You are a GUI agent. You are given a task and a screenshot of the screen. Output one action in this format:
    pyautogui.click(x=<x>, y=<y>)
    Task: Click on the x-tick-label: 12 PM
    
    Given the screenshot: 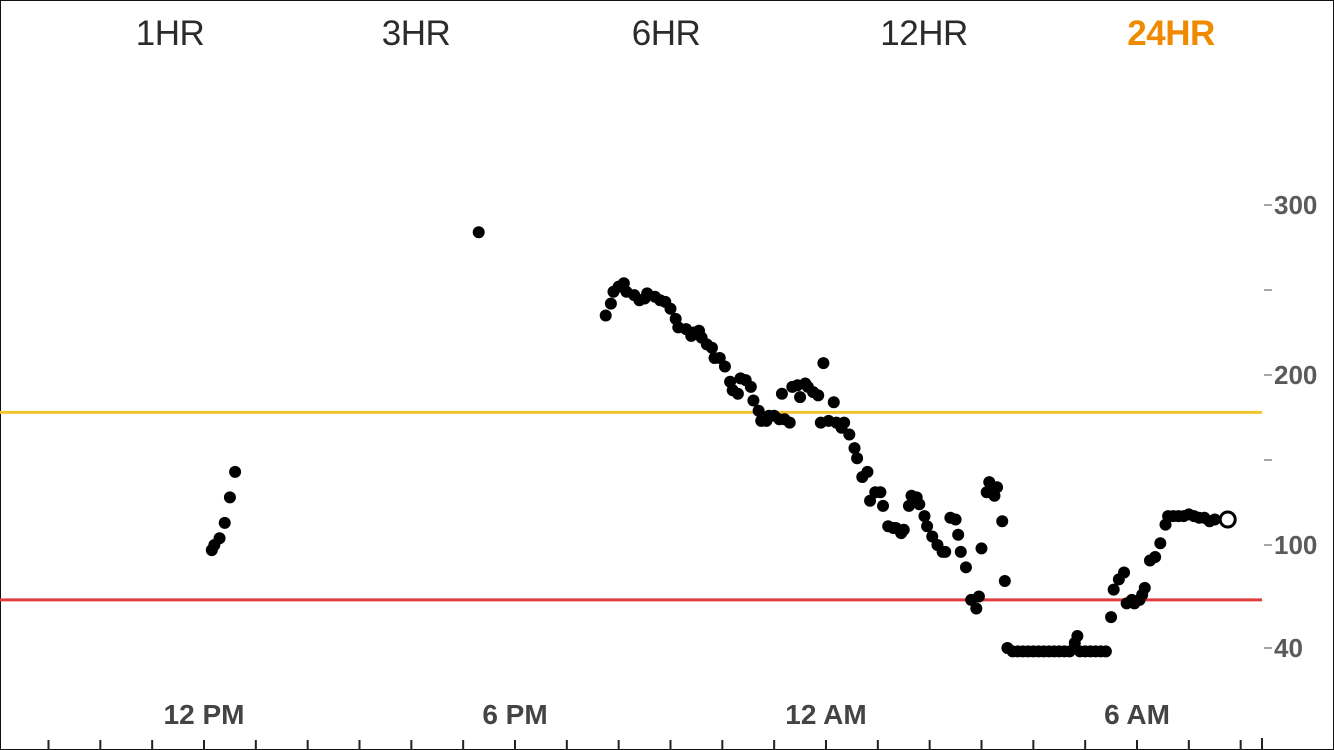 What is the action you would take?
    pyautogui.click(x=204, y=714)
    